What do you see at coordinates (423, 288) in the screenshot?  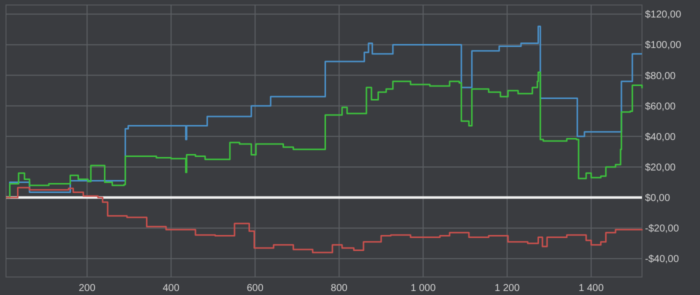 I see `x-tick-label: 1 000` at bounding box center [423, 288].